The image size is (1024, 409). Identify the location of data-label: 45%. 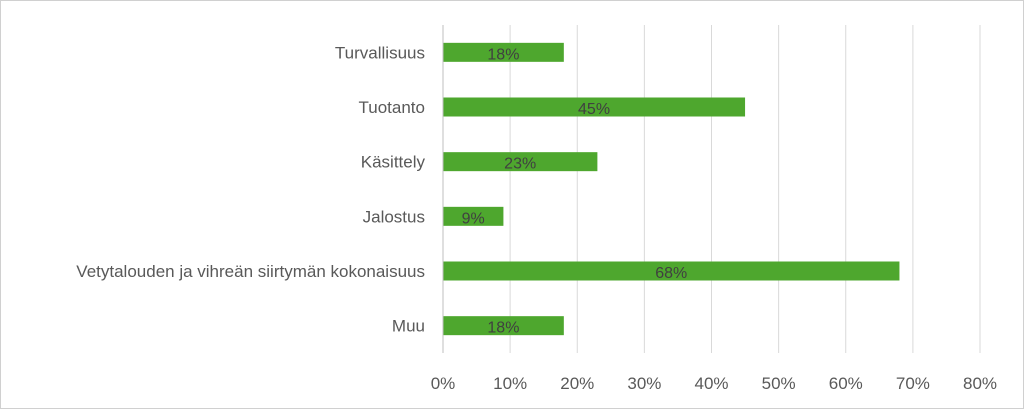
(594, 109).